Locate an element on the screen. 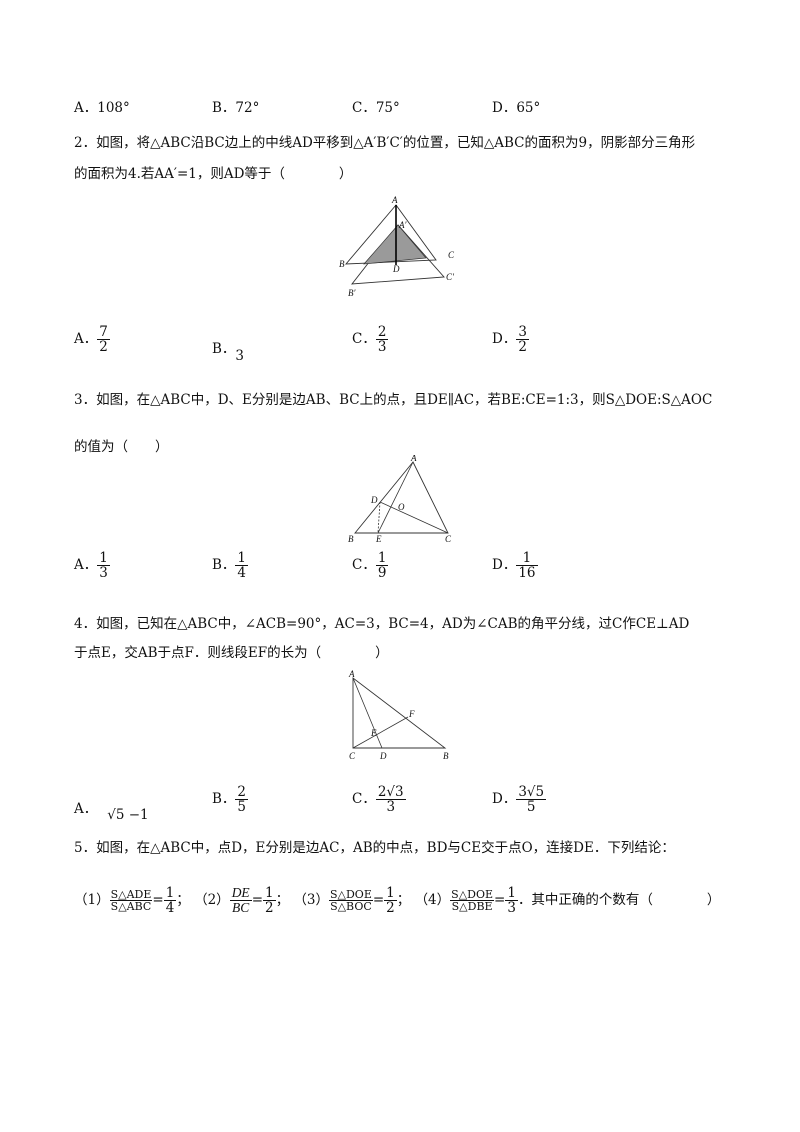 The height and width of the screenshot is (1132, 800). q2-option-a: A． 7 2 is located at coordinates (92, 340).